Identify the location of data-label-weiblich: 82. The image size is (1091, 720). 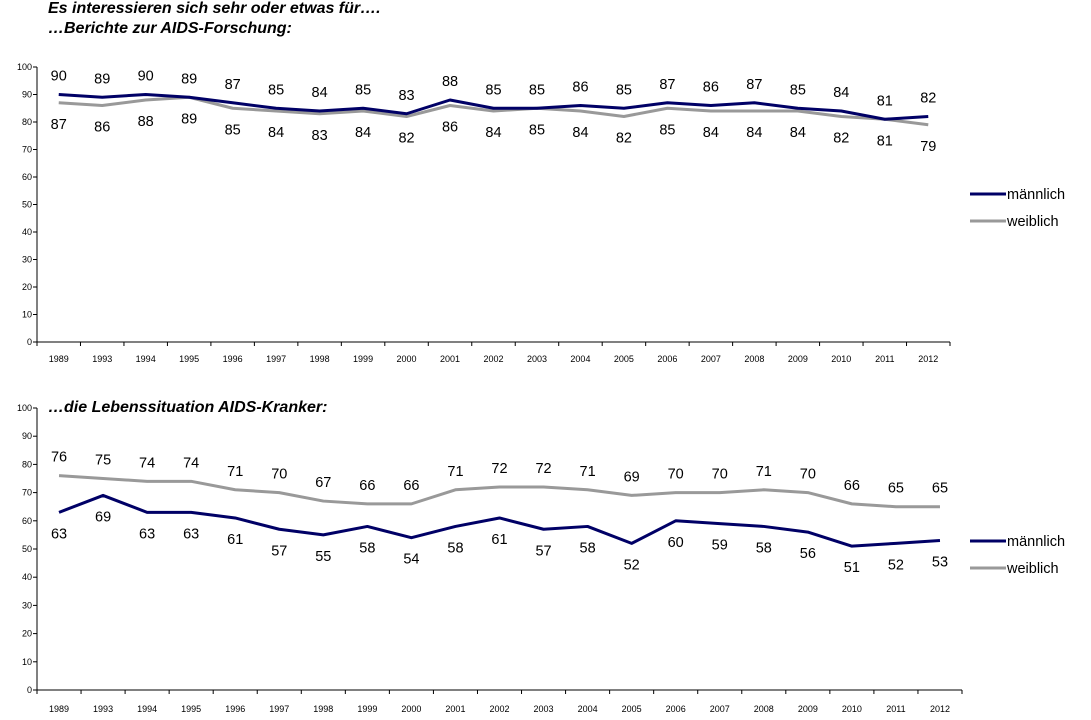
(841, 139).